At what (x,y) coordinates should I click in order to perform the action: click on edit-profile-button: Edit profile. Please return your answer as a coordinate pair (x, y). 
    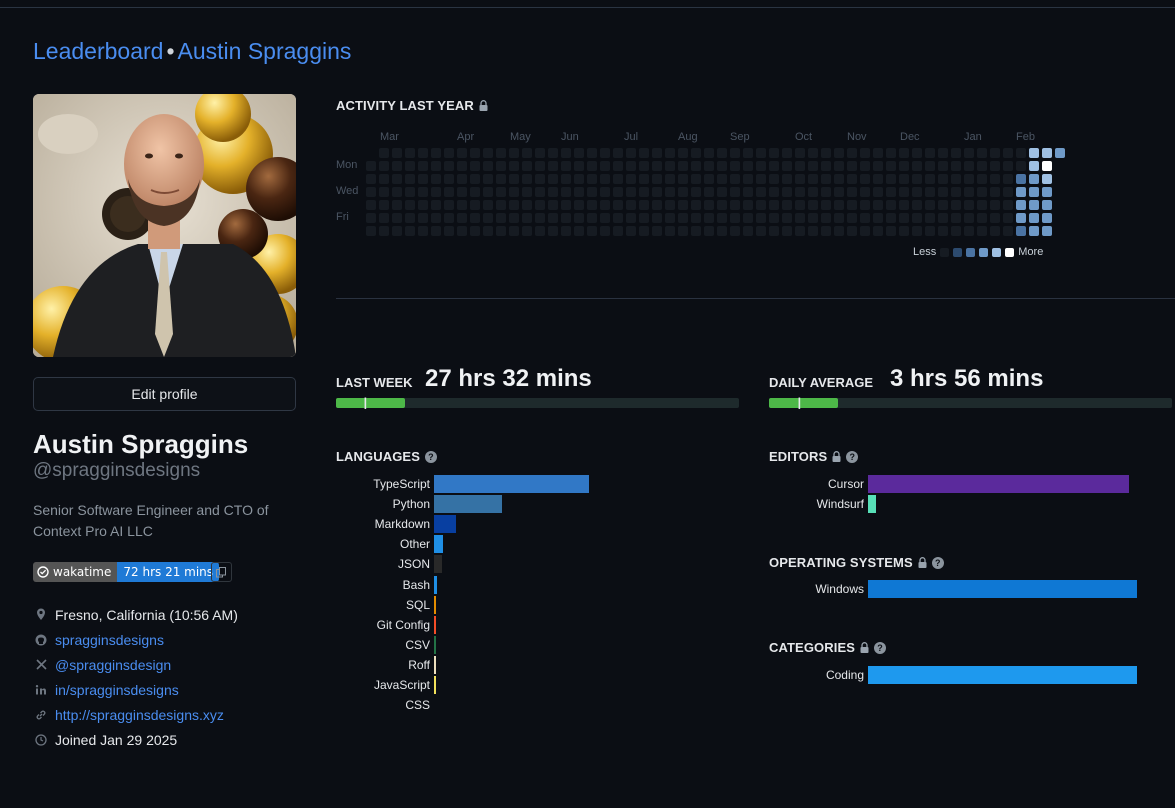
    Looking at the image, I should click on (164, 394).